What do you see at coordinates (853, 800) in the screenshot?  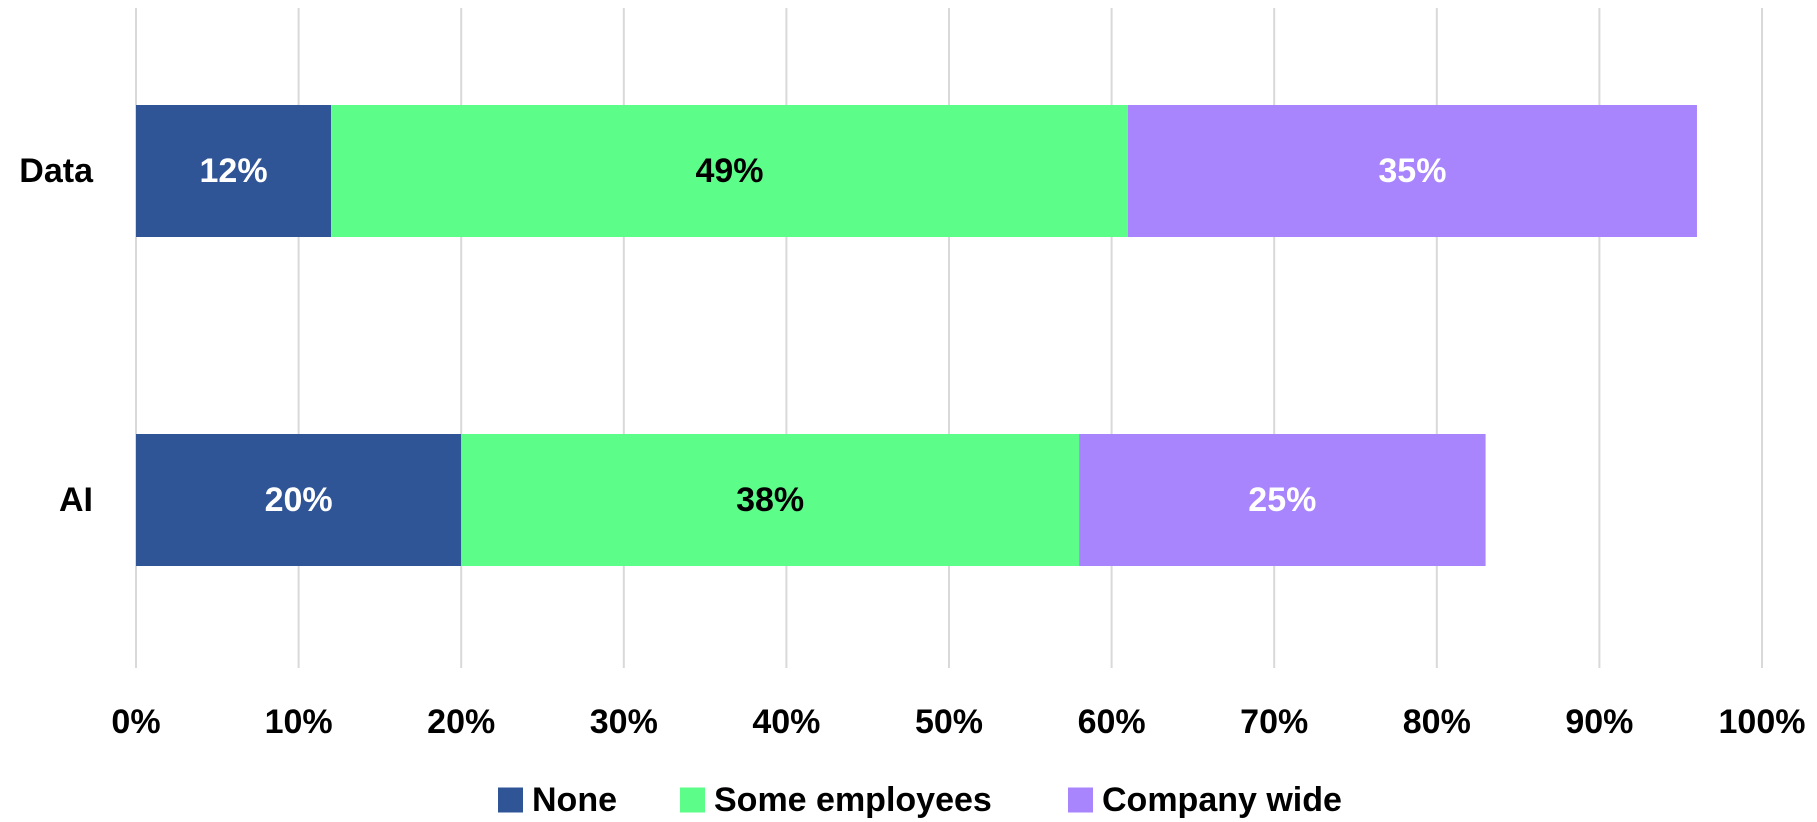 I see `legend-label-some-employees: Some employees` at bounding box center [853, 800].